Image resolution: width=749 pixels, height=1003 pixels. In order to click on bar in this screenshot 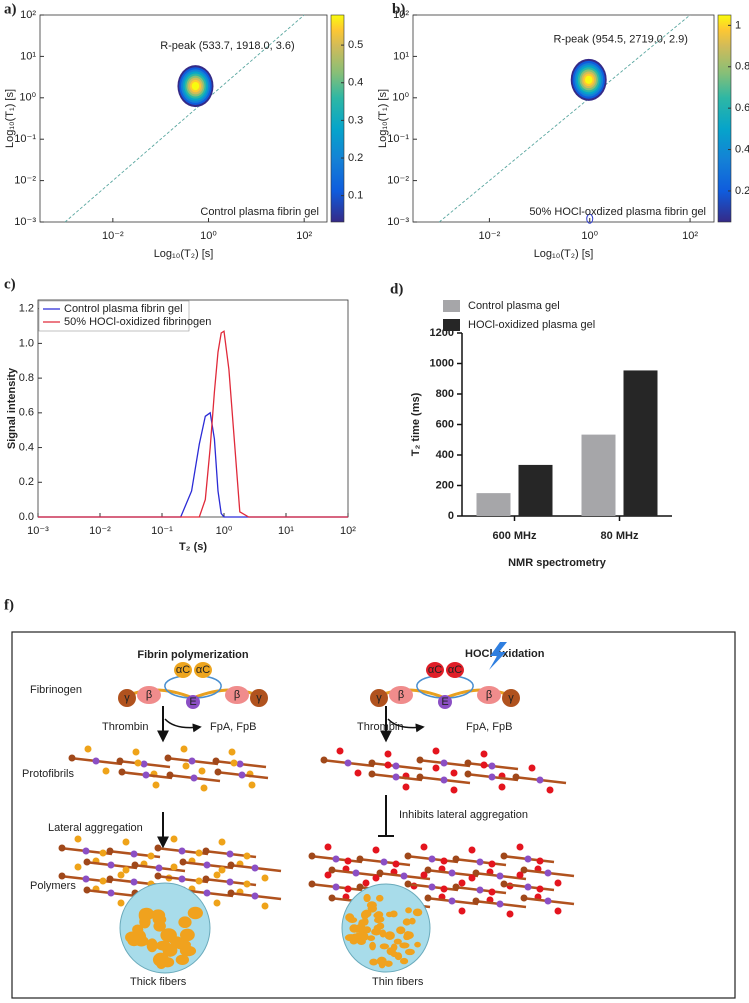, I will do `click(640, 443)`.